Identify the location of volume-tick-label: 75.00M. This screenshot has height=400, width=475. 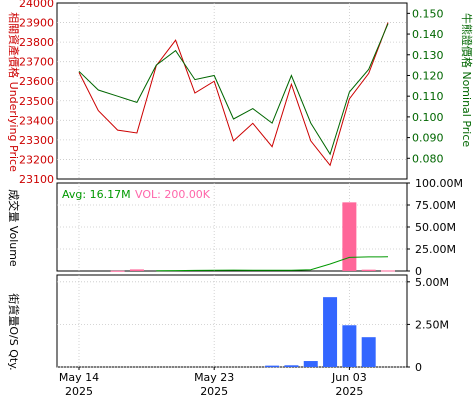
(435, 205).